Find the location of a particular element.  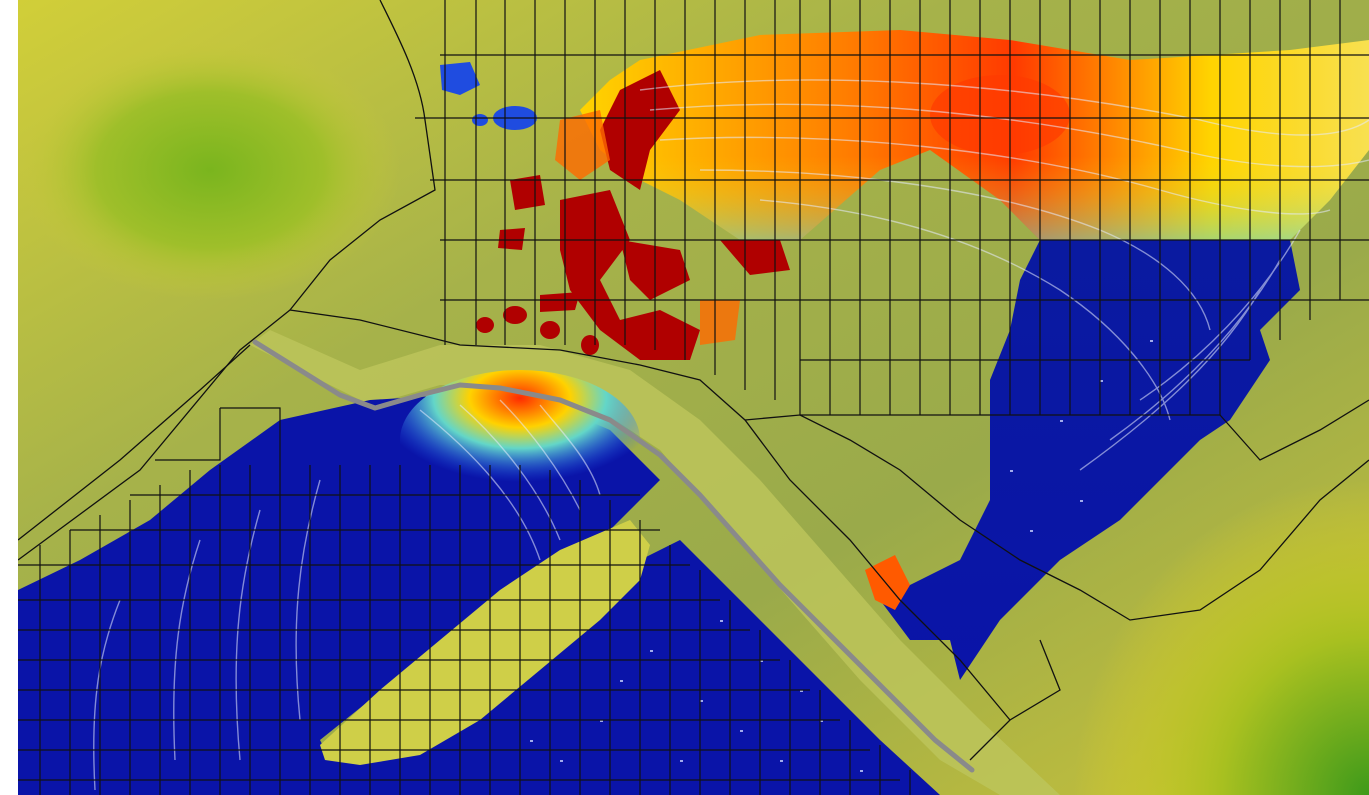

velocity-small-hotspot is located at coordinates (887, 582).